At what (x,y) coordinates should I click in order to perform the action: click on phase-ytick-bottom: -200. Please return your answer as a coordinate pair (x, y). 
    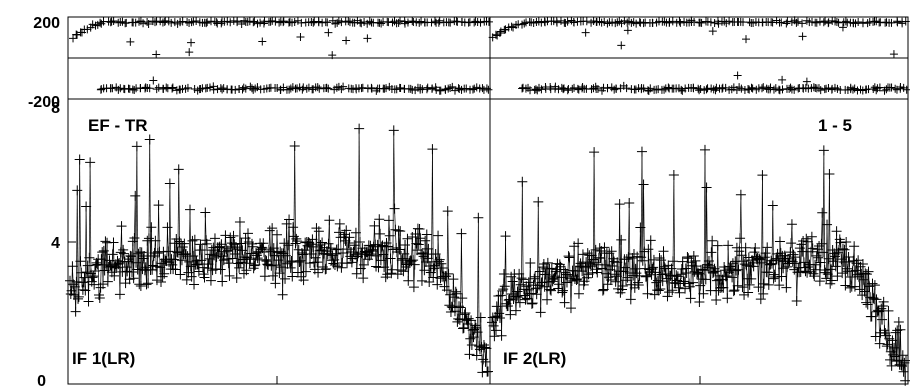
    Looking at the image, I should click on (44, 102).